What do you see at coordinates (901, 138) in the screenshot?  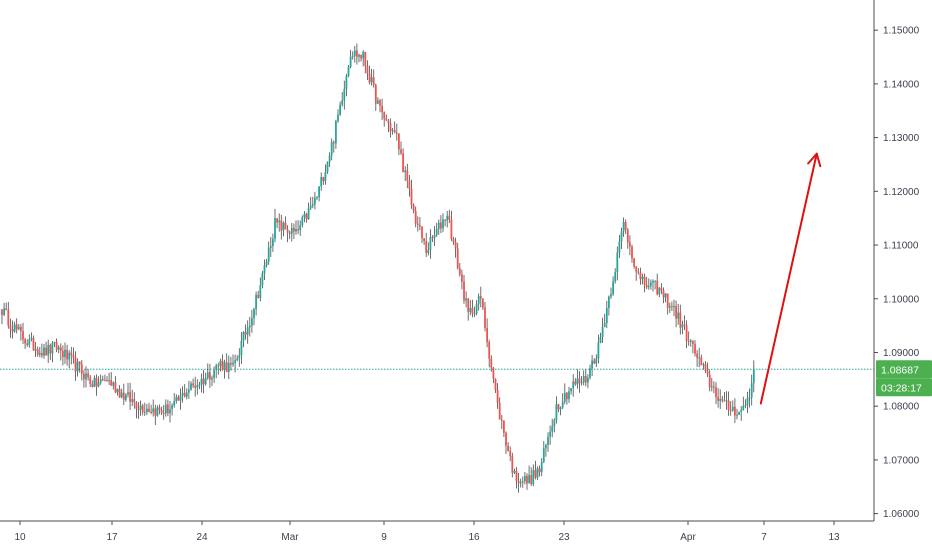 I see `price-tick-label: 1.13000` at bounding box center [901, 138].